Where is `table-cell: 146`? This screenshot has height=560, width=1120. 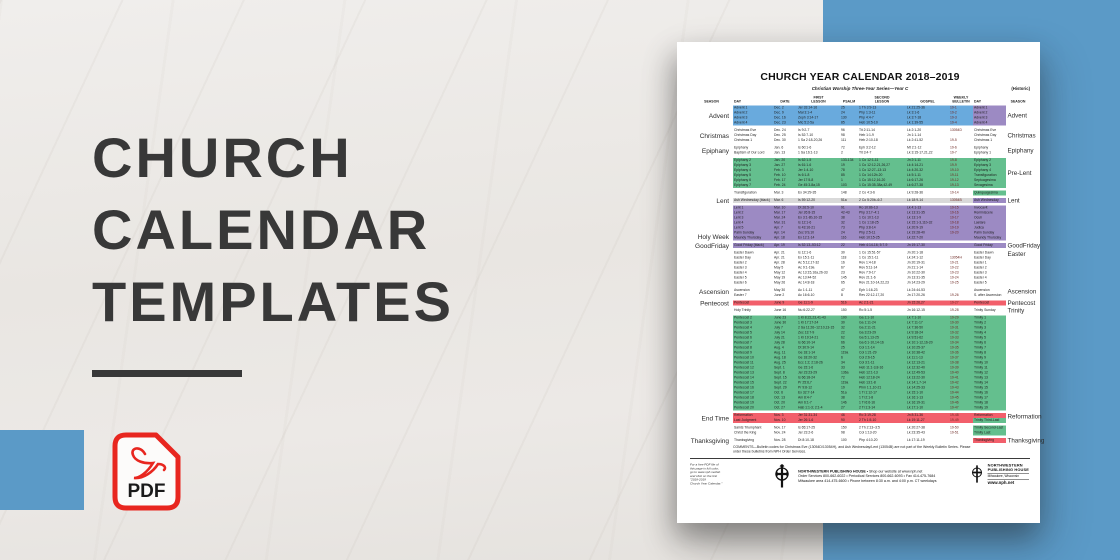 table-cell: 146 is located at coordinates (844, 403).